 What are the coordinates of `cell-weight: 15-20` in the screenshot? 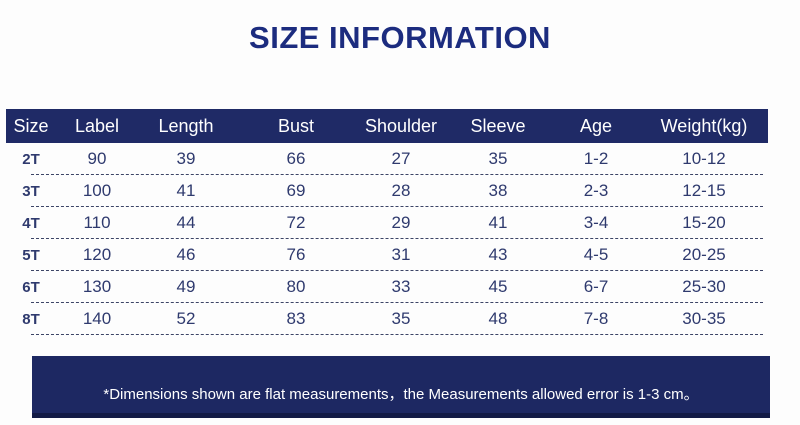 It's located at (704, 222).